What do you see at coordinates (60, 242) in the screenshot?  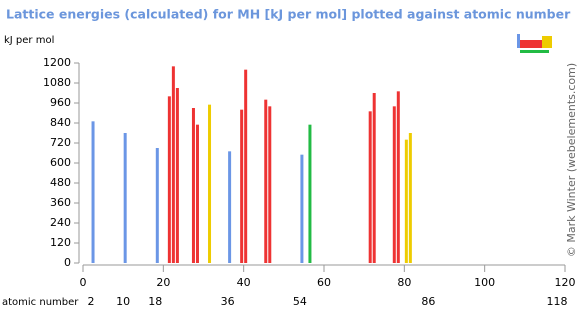 I see `y-tick-label: 120` at bounding box center [60, 242].